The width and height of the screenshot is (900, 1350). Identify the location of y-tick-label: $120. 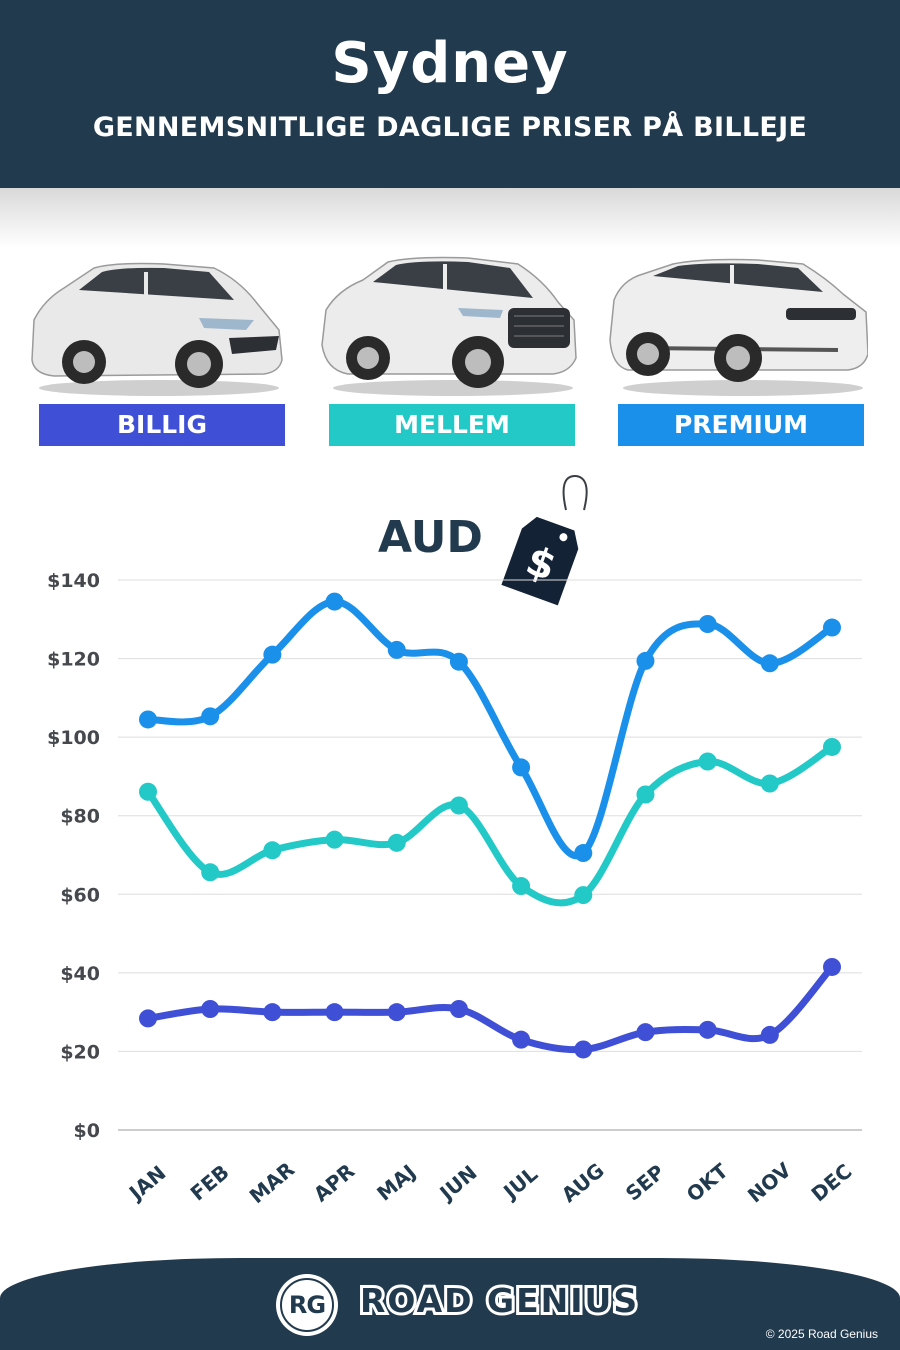
(73, 660).